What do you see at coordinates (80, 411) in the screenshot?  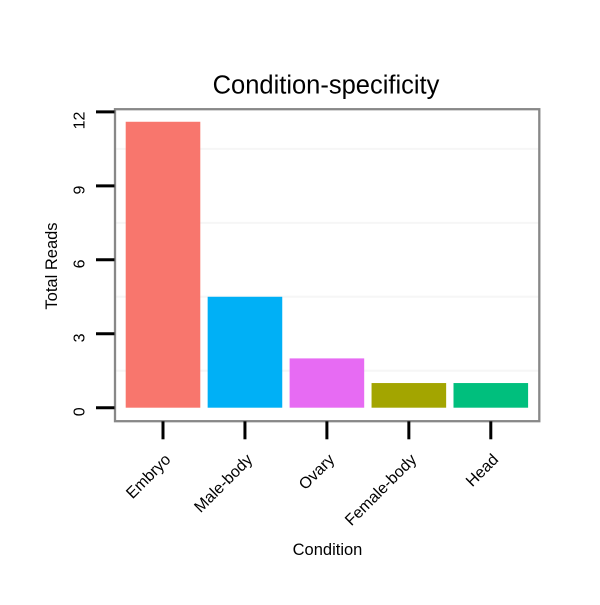 I see `y-tick-label: 0` at bounding box center [80, 411].